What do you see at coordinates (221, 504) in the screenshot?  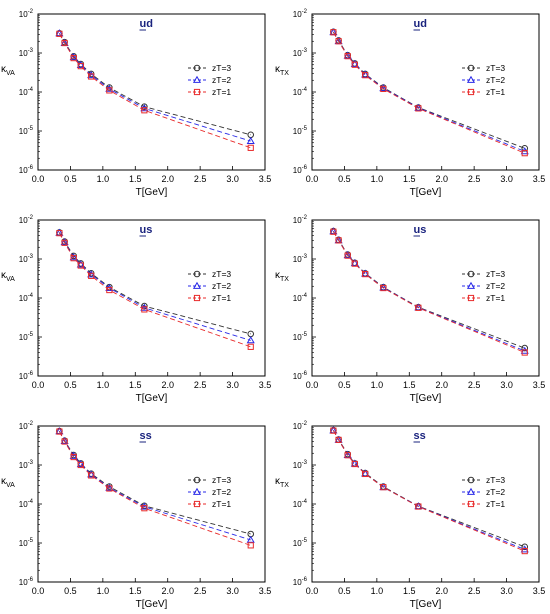 I see `legend-label: zT=1` at bounding box center [221, 504].